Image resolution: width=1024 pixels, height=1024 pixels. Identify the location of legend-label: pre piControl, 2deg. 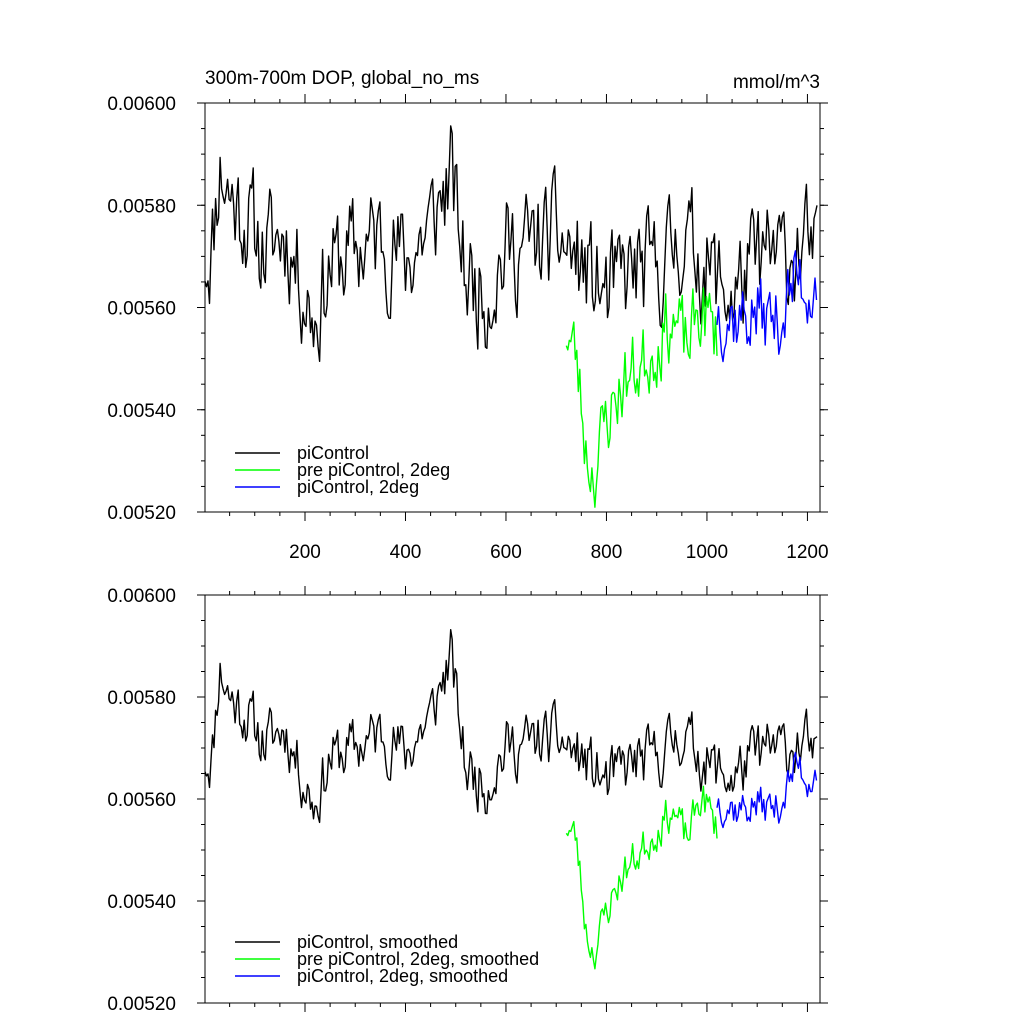
(373, 470).